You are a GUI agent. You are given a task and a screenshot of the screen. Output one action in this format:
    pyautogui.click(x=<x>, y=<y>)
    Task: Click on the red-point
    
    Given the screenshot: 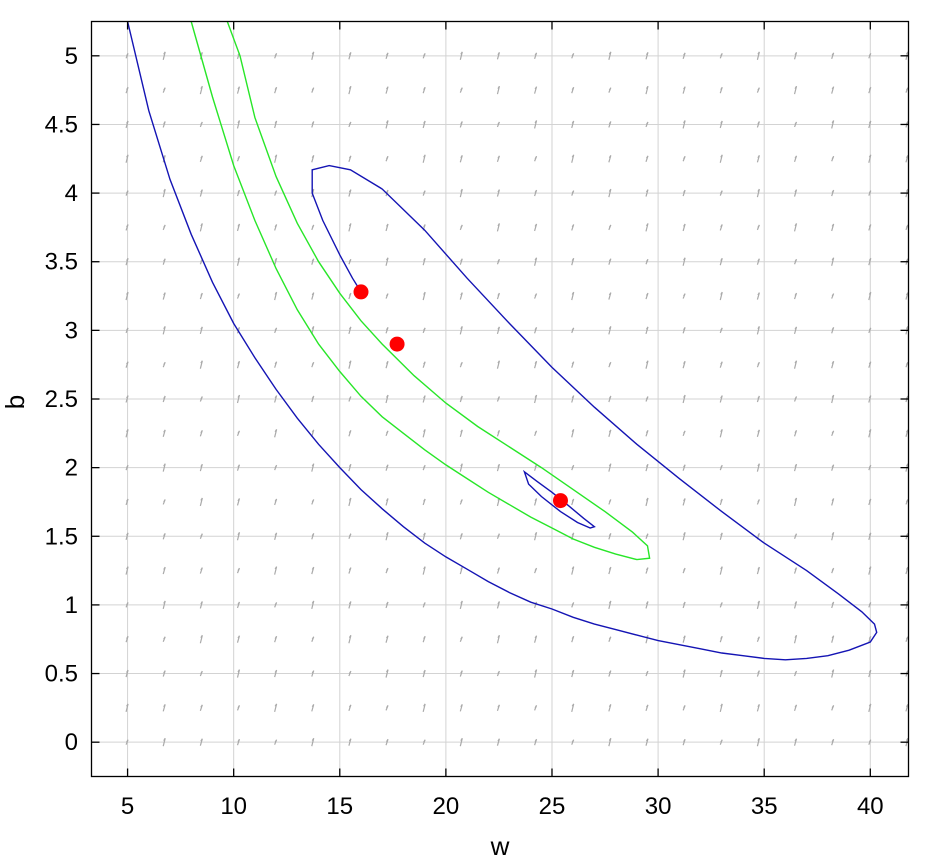 What is the action you would take?
    pyautogui.click(x=361, y=292)
    